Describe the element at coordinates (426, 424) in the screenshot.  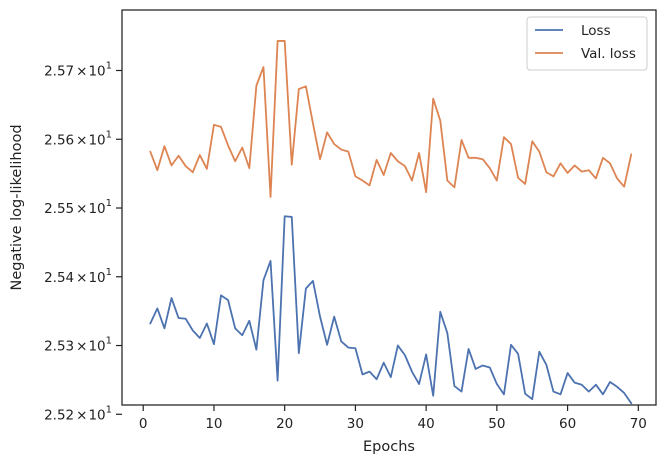
I see `x-tick-label: 40` at that location.